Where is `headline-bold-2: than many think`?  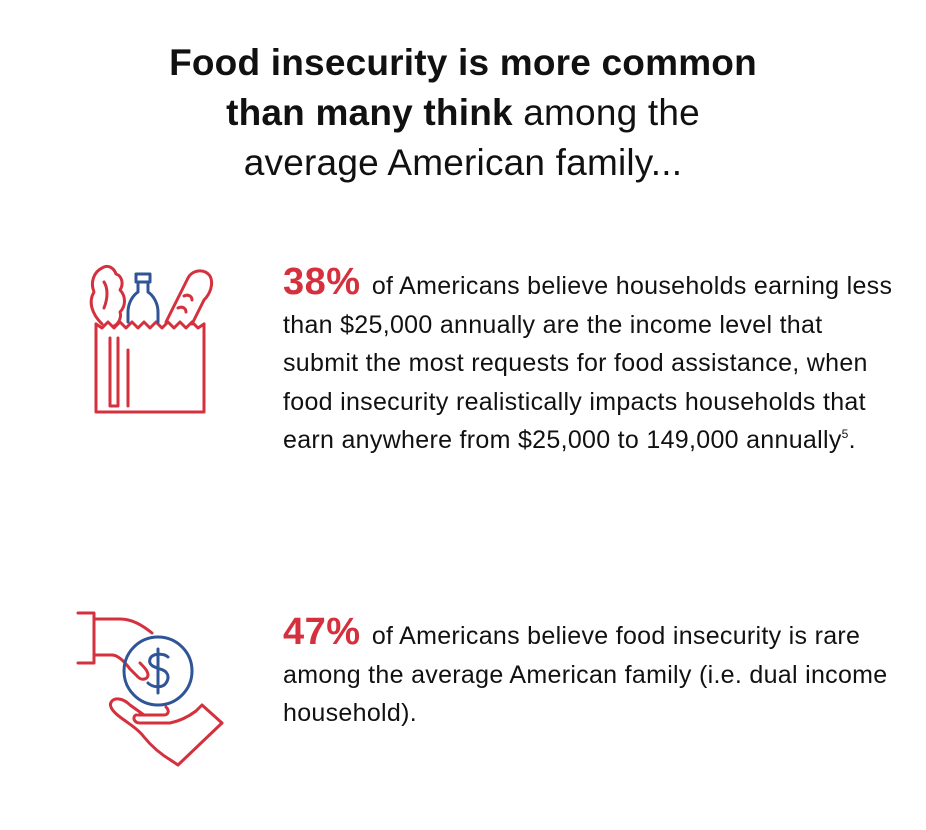
headline-bold-2: than many think is located at coordinates (369, 112).